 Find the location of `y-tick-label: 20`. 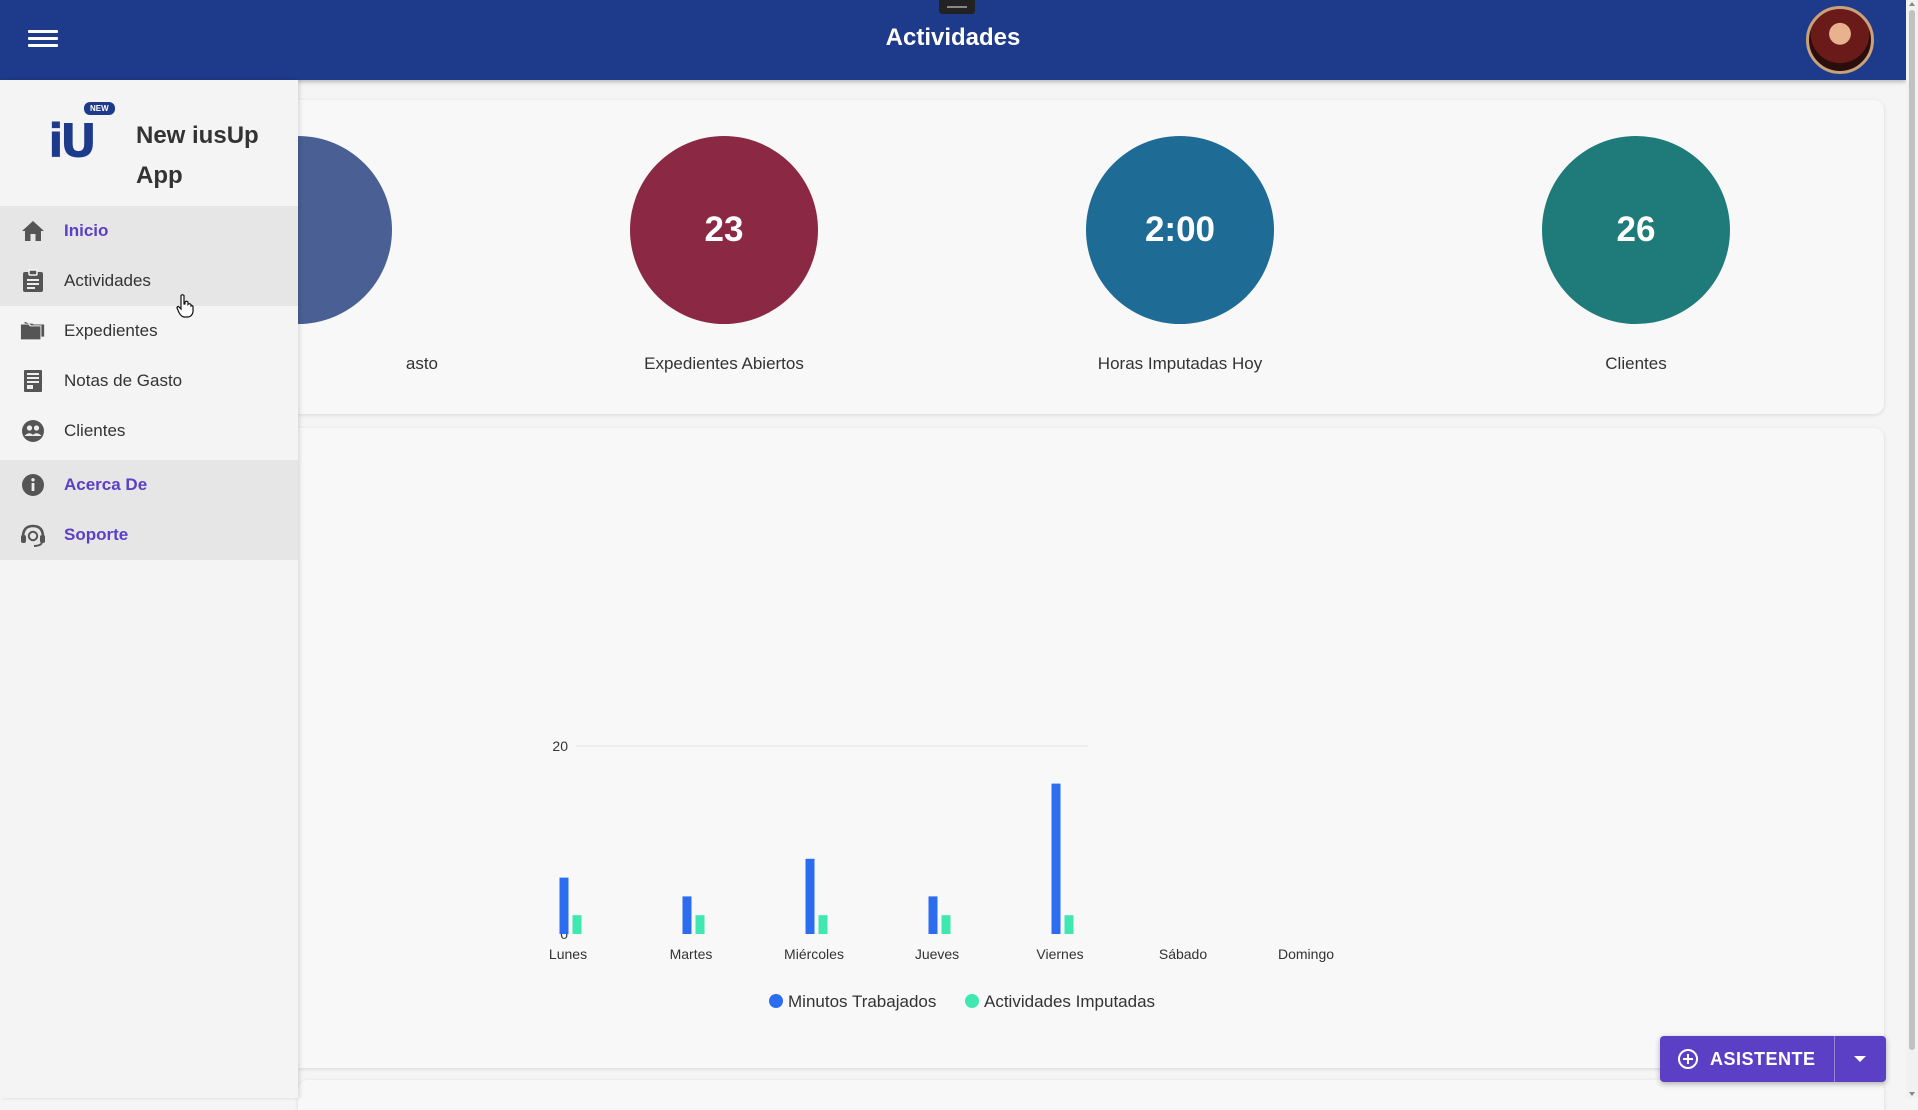

y-tick-label: 20 is located at coordinates (560, 746).